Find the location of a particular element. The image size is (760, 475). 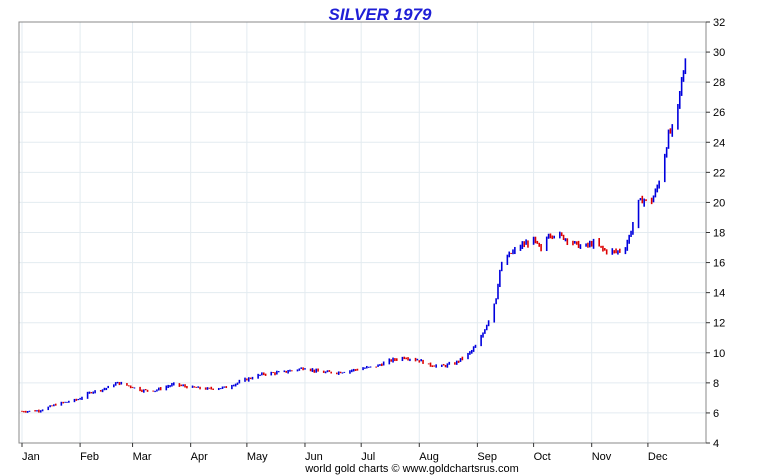

x-tick-label: Mar is located at coordinates (142, 457).